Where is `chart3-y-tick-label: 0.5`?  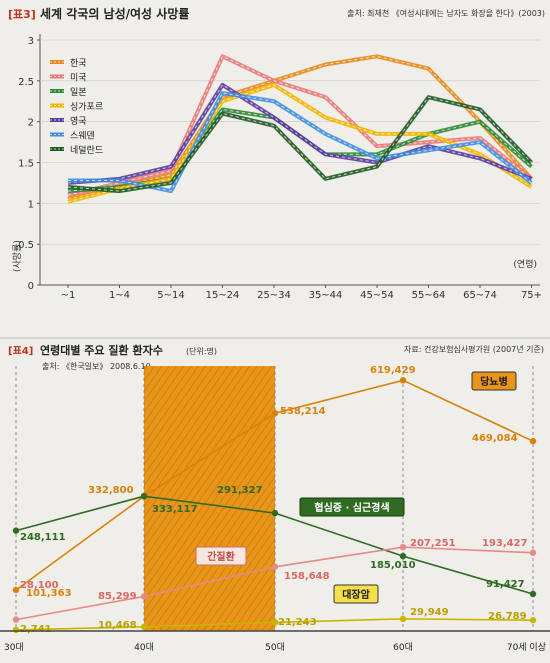
chart3-y-tick-label: 0.5 is located at coordinates (26, 245).